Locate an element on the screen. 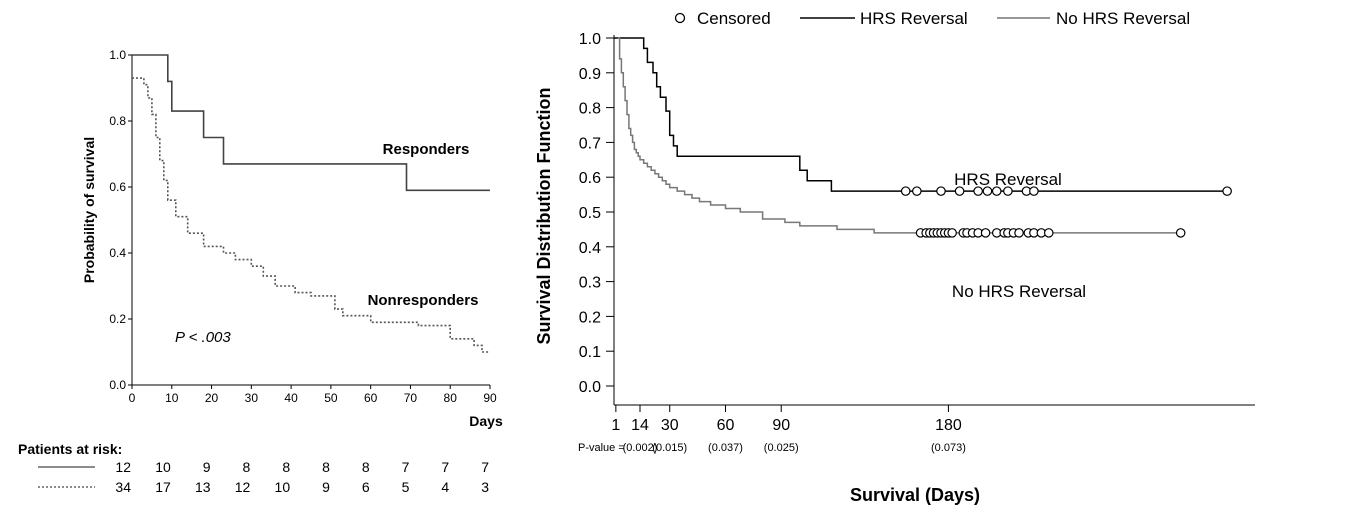  risk-table-title: Patients at risk: is located at coordinates (70, 449).